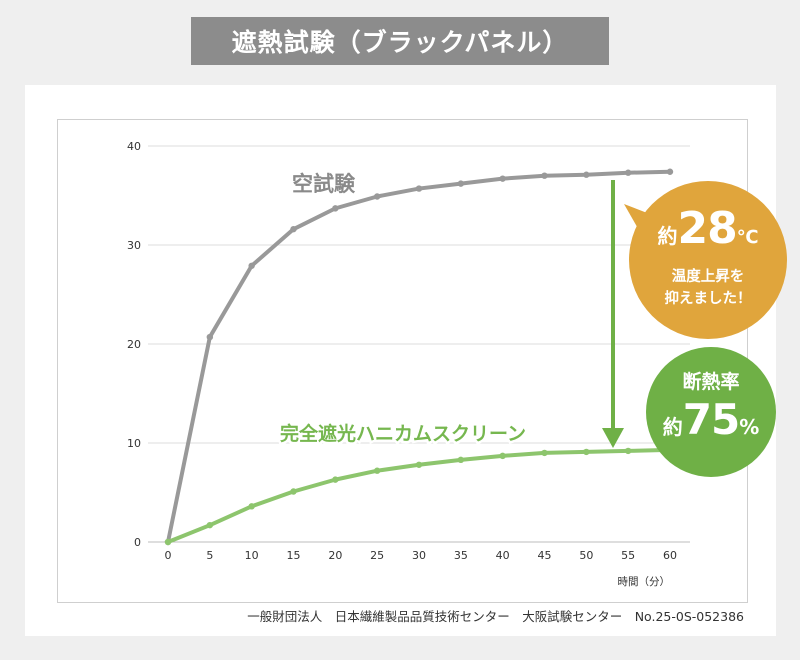 This screenshot has width=800, height=660. I want to click on x-tick-label: 25, so click(377, 555).